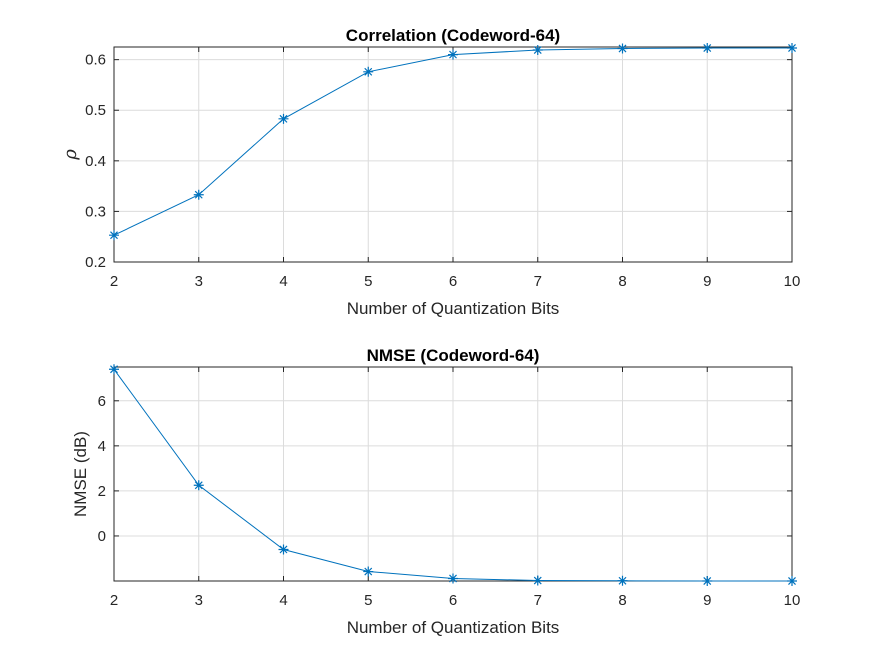 This screenshot has width=875, height=656. Describe the element at coordinates (792, 600) in the screenshot. I see `bottom-x-tick-label: 10` at that location.